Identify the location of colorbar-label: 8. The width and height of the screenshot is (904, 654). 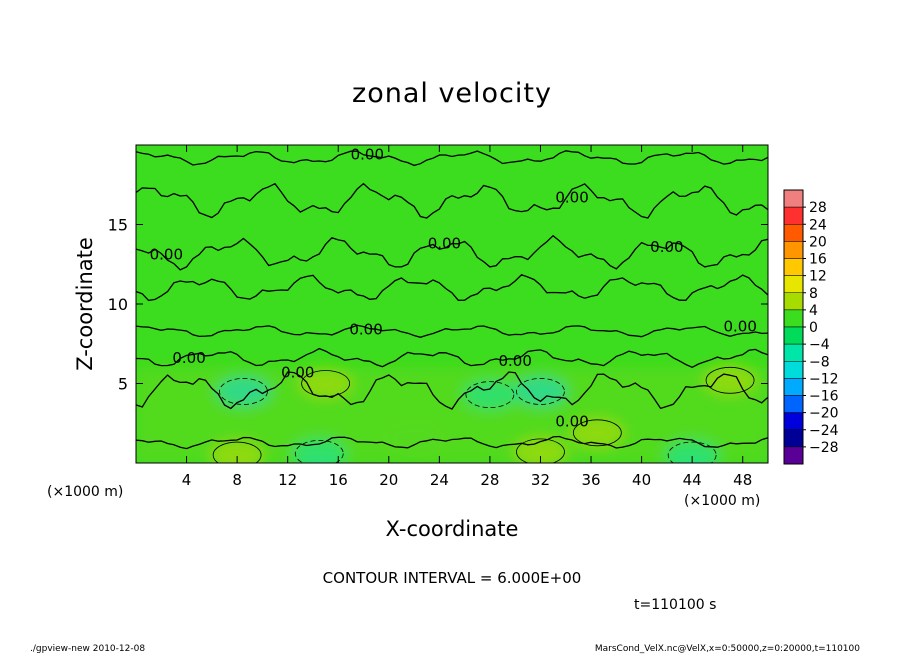
(813, 294).